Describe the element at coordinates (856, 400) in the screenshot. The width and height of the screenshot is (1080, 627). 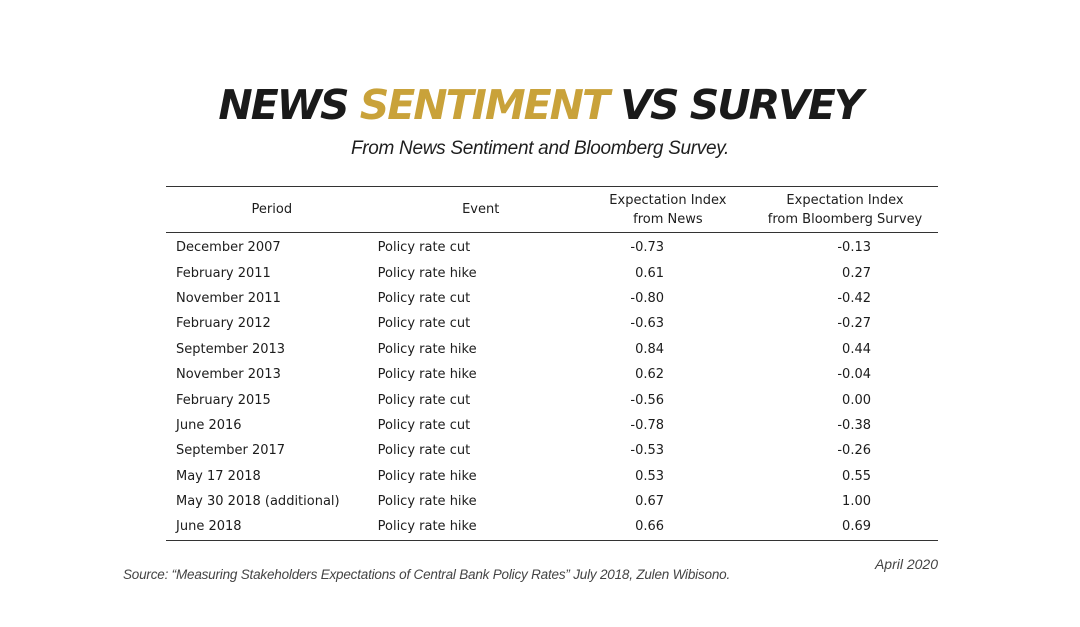
I see `cell-survey-index: 0.00` at that location.